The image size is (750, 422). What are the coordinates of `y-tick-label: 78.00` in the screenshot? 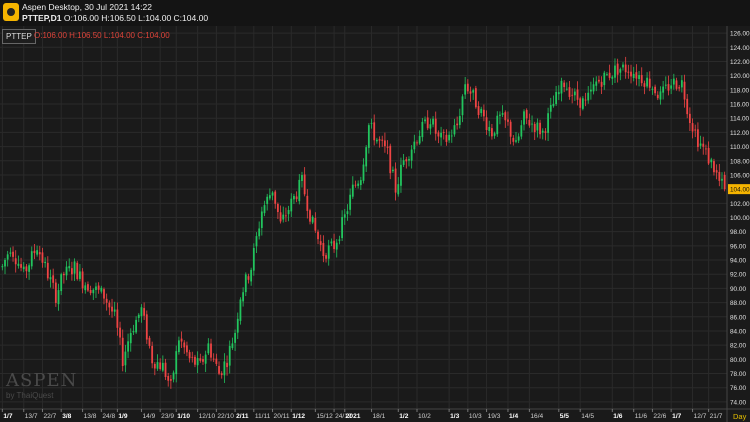 It's located at (738, 374).